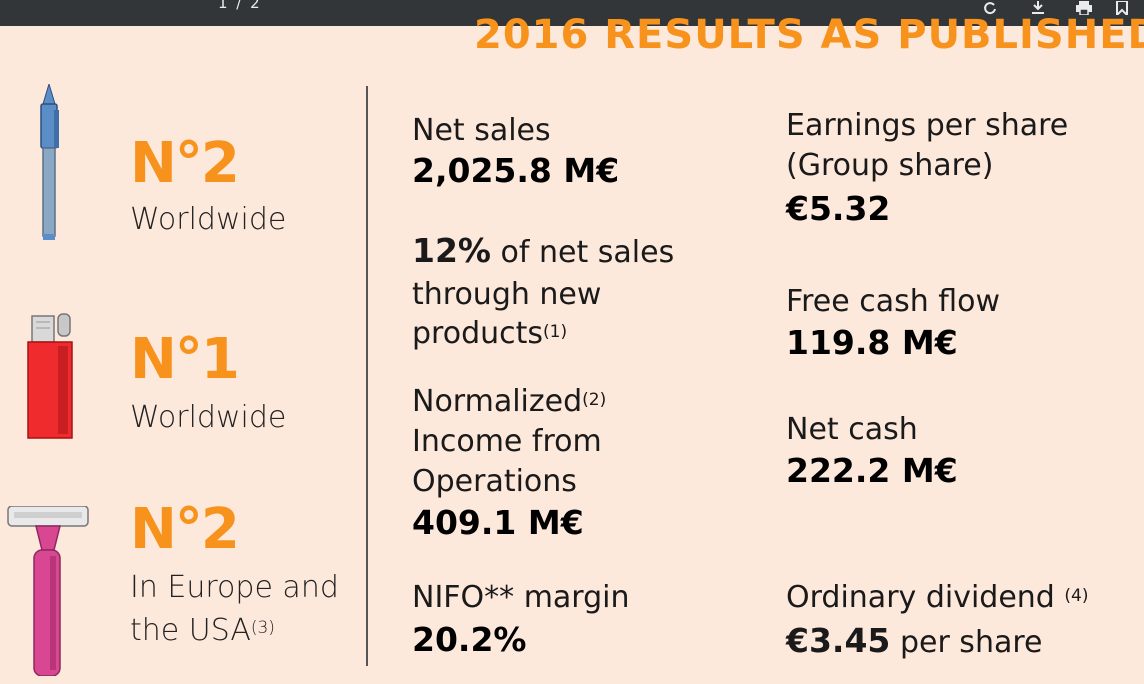 The image size is (1144, 684). Describe the element at coordinates (481, 130) in the screenshot. I see `net-sales-label: Net sales` at that location.